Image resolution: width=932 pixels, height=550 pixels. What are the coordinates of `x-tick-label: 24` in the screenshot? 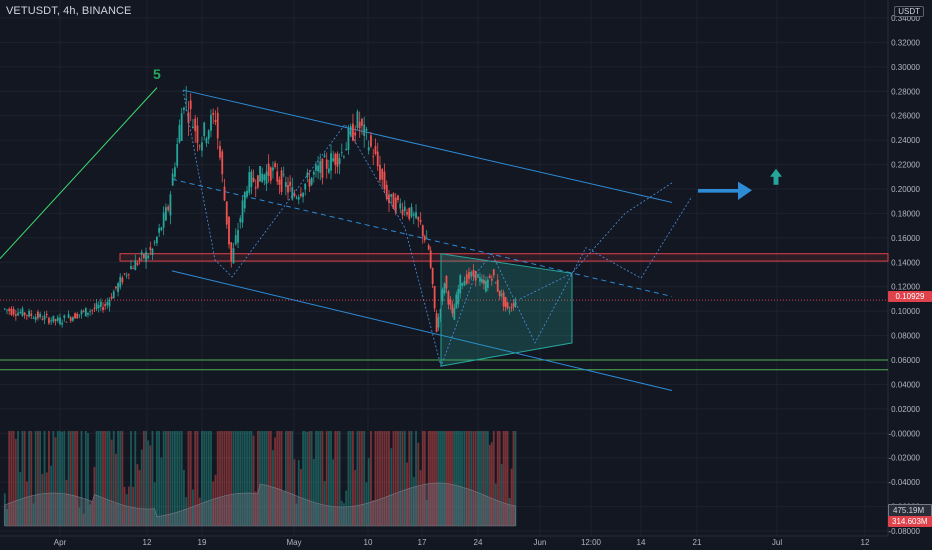 It's located at (478, 542).